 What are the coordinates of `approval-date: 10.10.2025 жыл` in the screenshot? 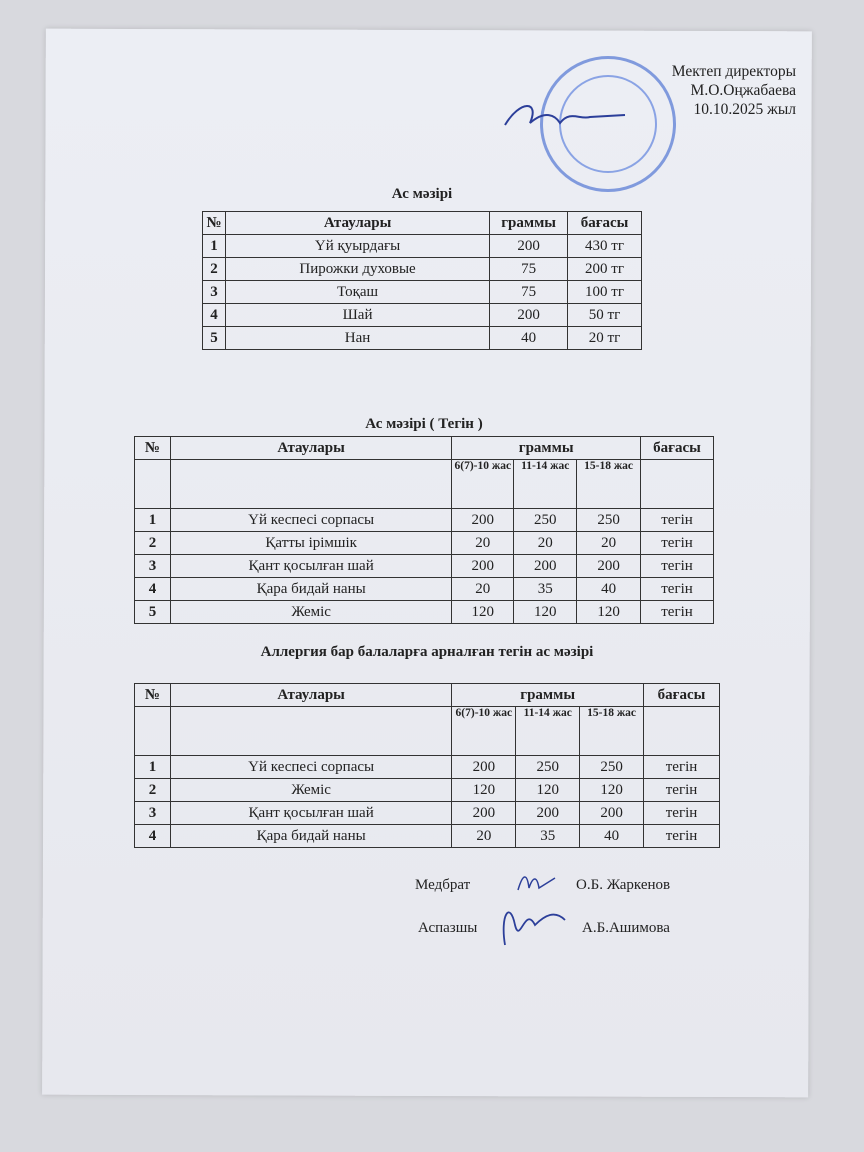 It's located at (744, 109).